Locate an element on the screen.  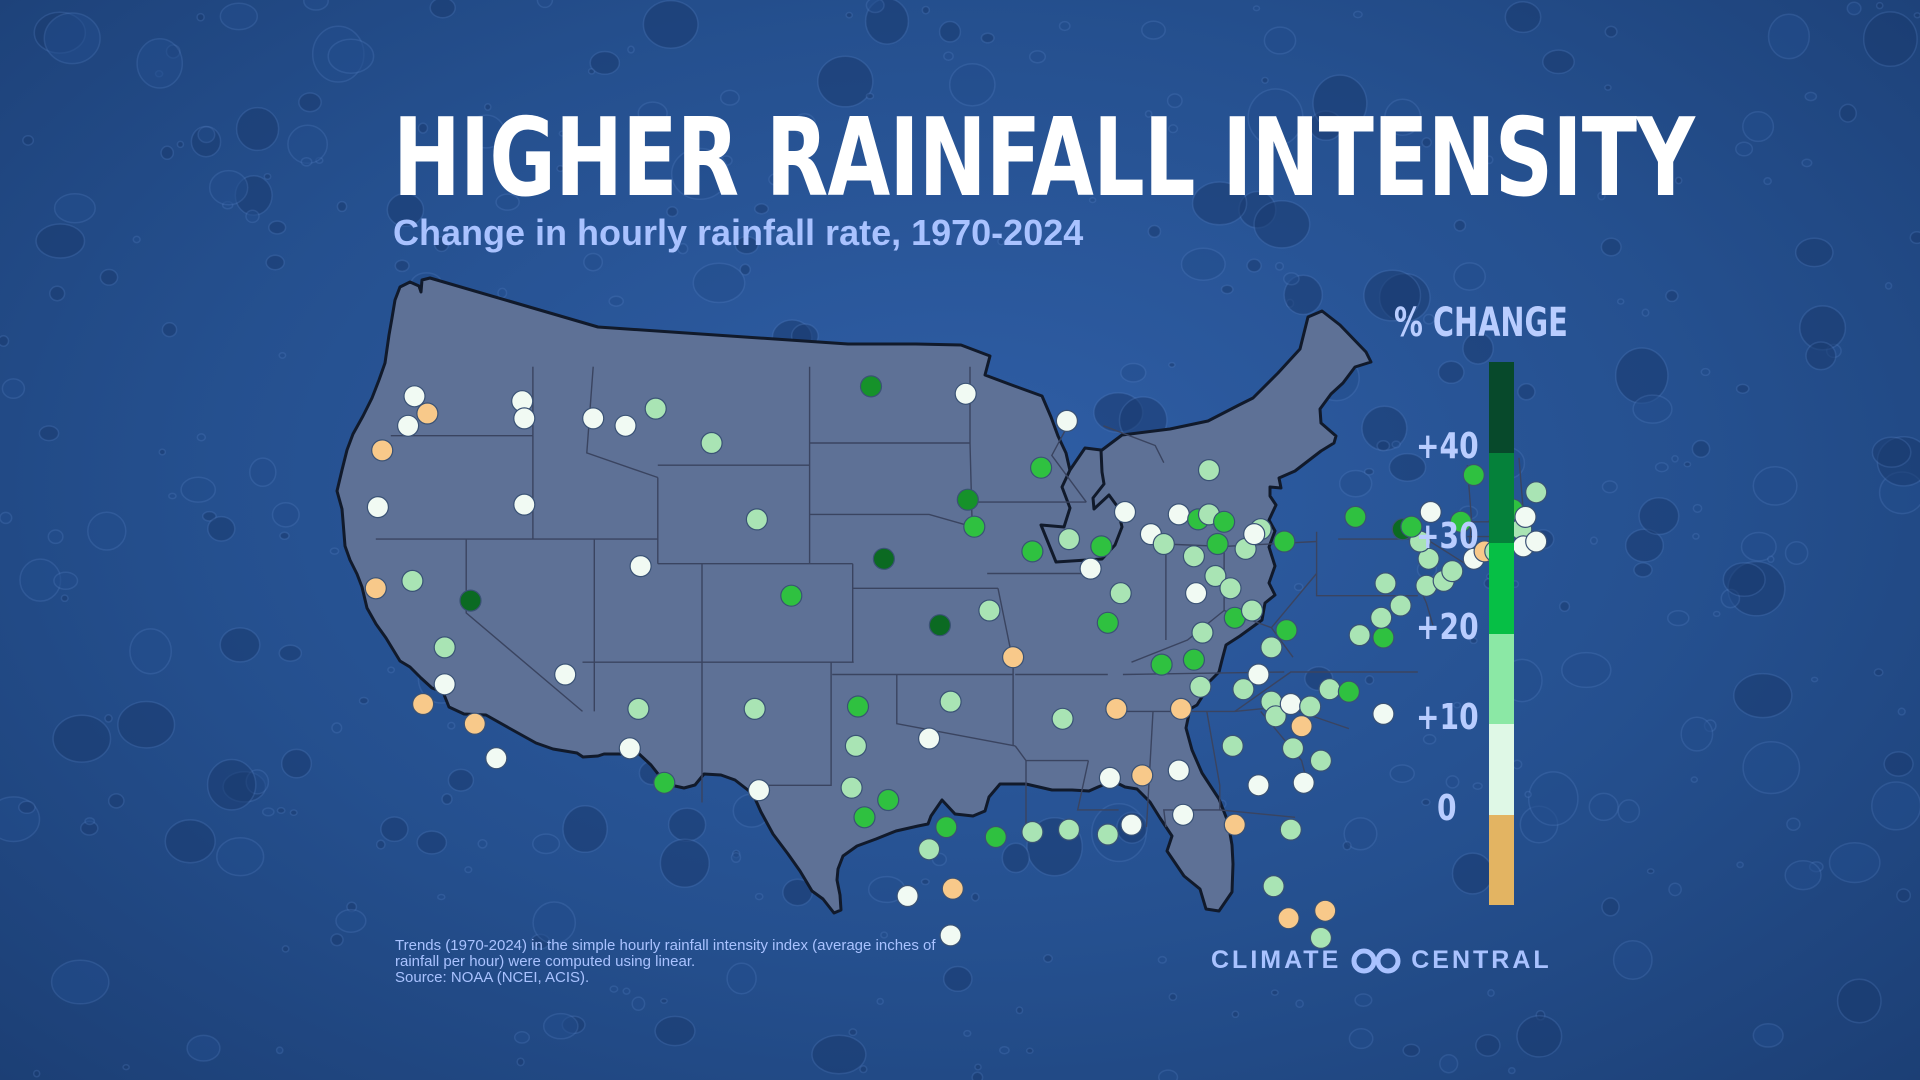
legend-tick-20: +20 is located at coordinates (1447, 627).